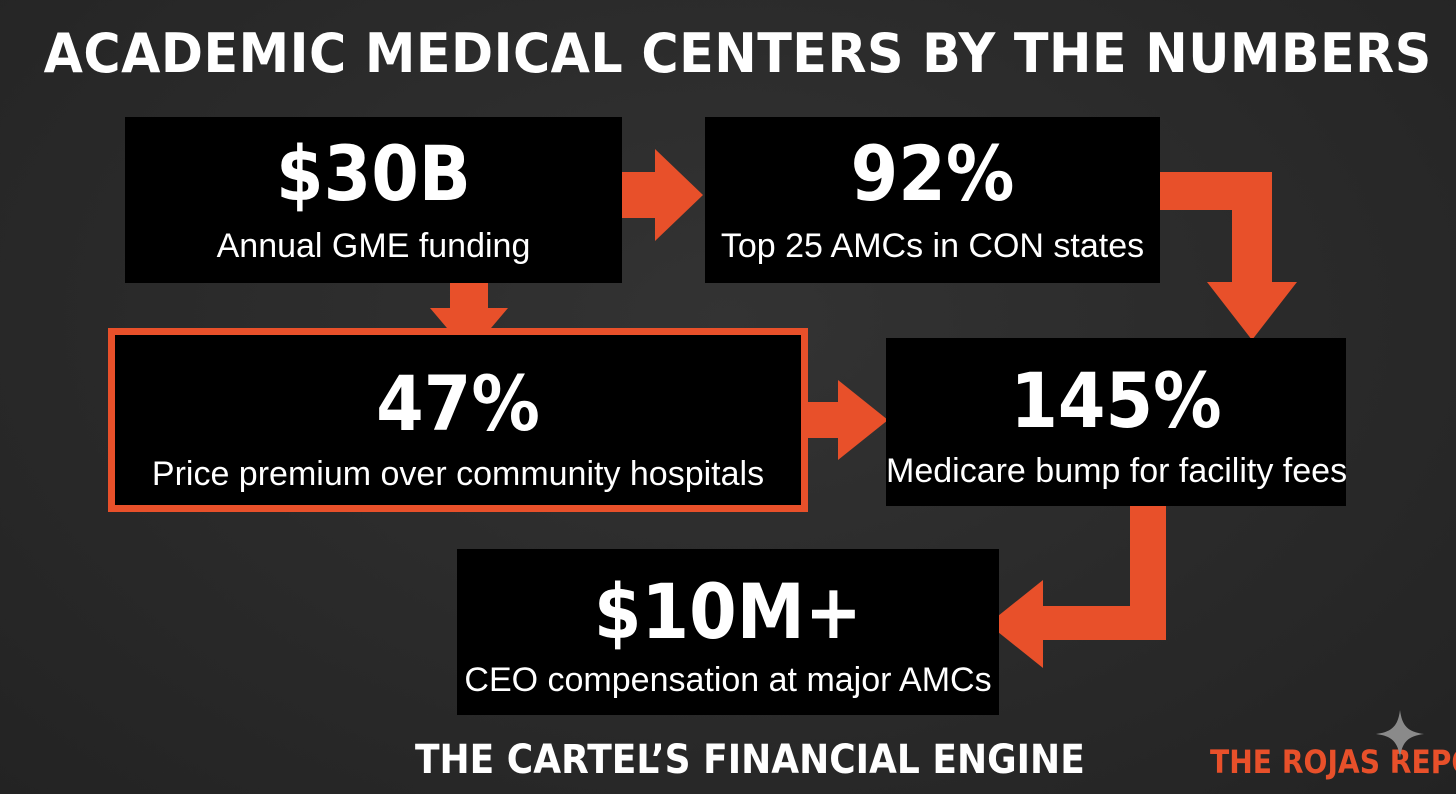  Describe the element at coordinates (373, 173) in the screenshot. I see `stat-value: $30B` at that location.